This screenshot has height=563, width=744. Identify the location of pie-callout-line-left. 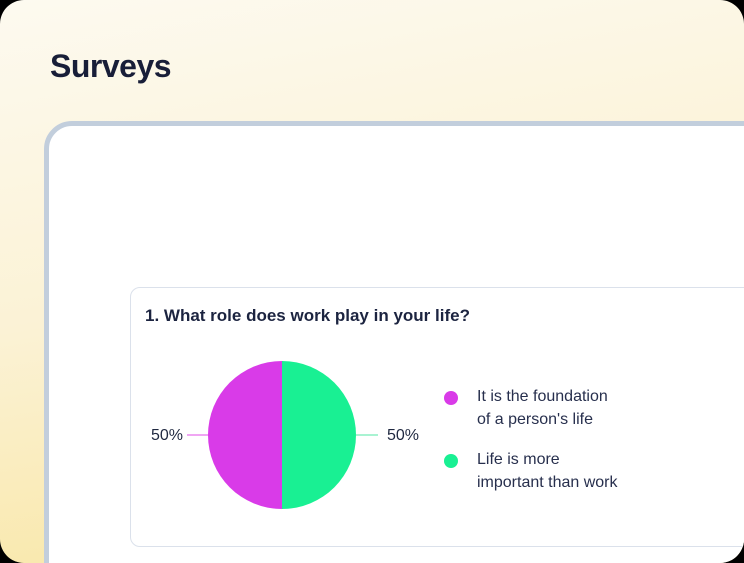
(198, 435).